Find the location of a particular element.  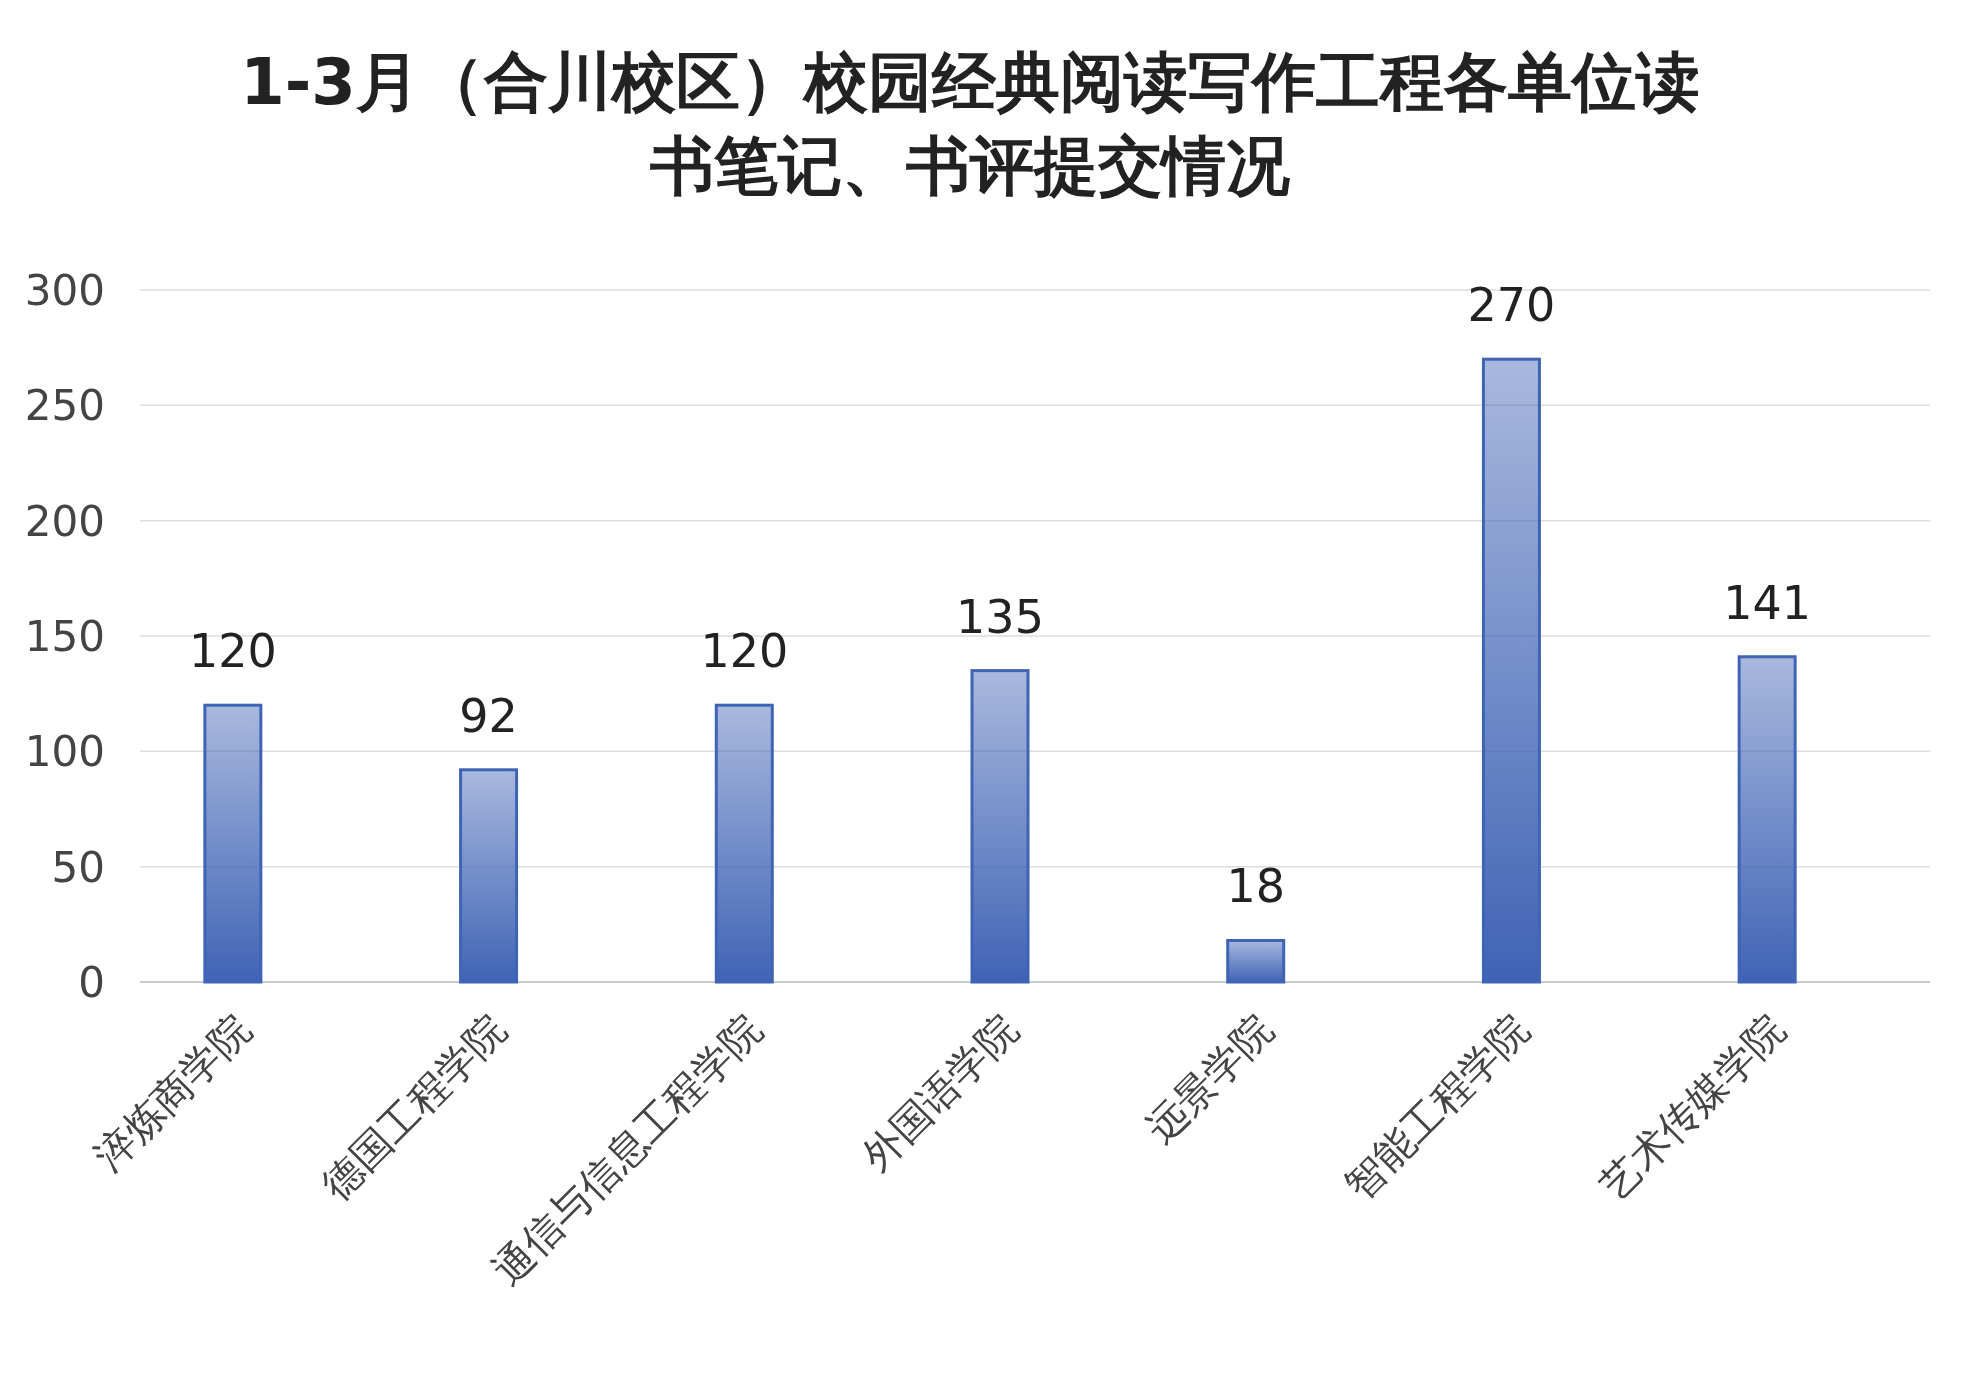

x-tick-label: 外国语学院 is located at coordinates (939, 1092).